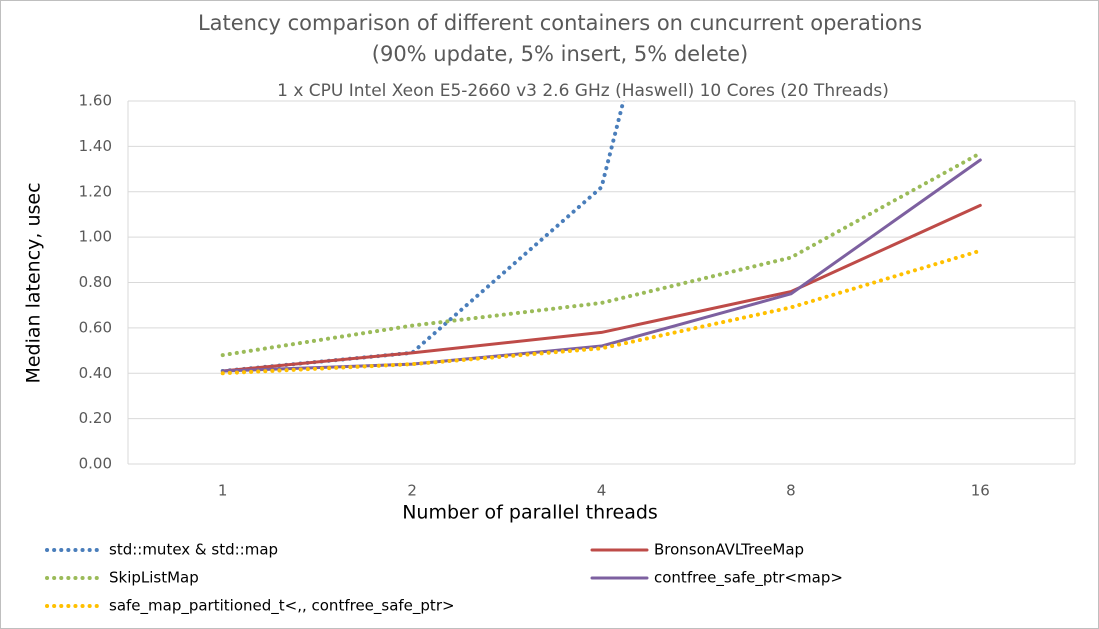 This screenshot has height=629, width=1099. Describe the element at coordinates (95, 146) in the screenshot. I see `y-tick-label: 1.40` at that location.